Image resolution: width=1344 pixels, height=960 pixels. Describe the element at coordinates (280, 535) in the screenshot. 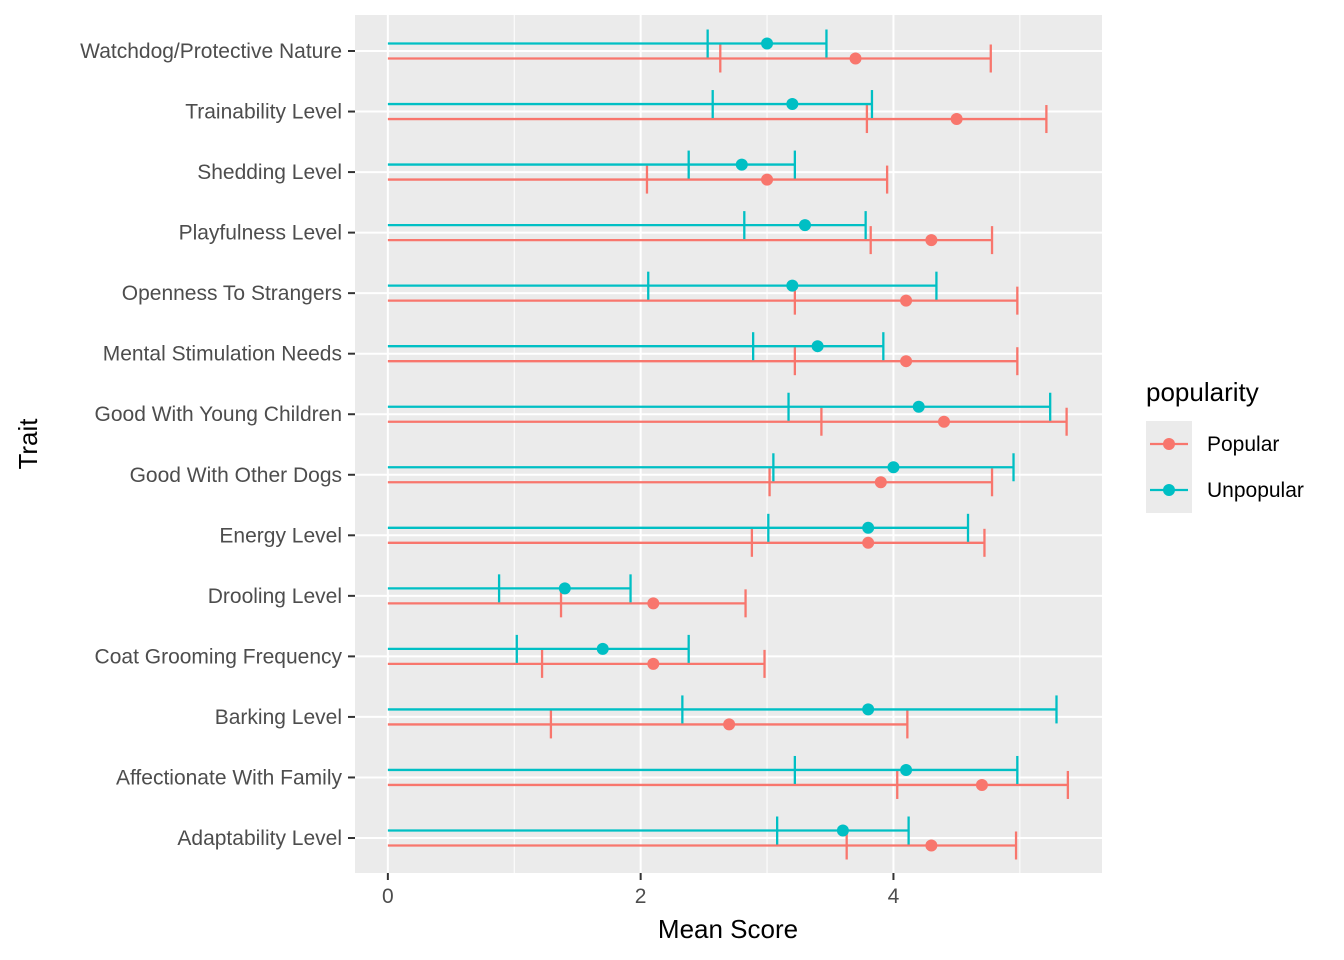

I see `y-tick-label: Energy Level` at that location.